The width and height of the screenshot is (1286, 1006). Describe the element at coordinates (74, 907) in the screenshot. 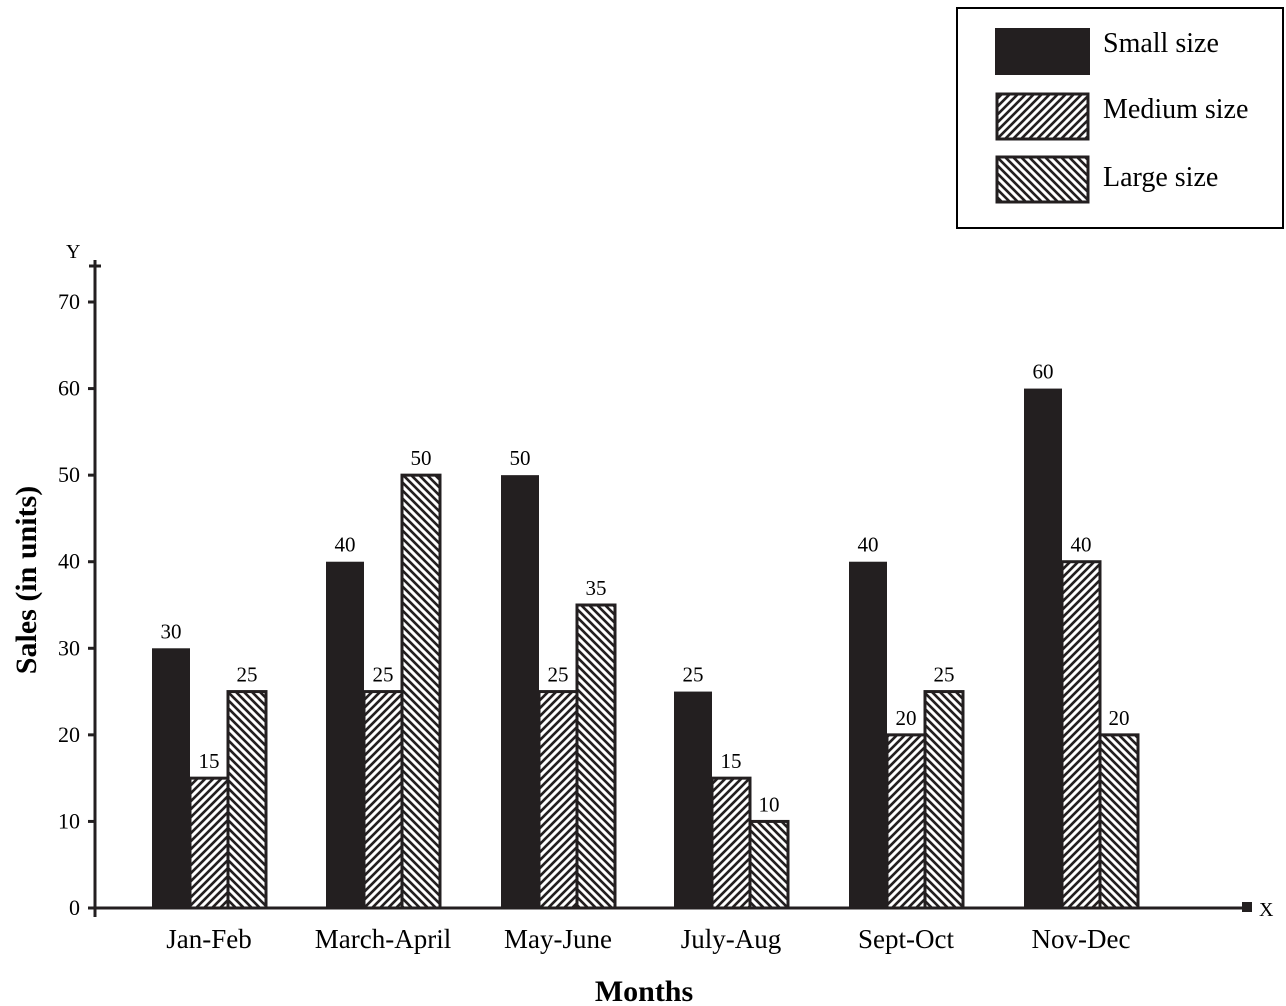

I see `y-tick-label: 0` at that location.